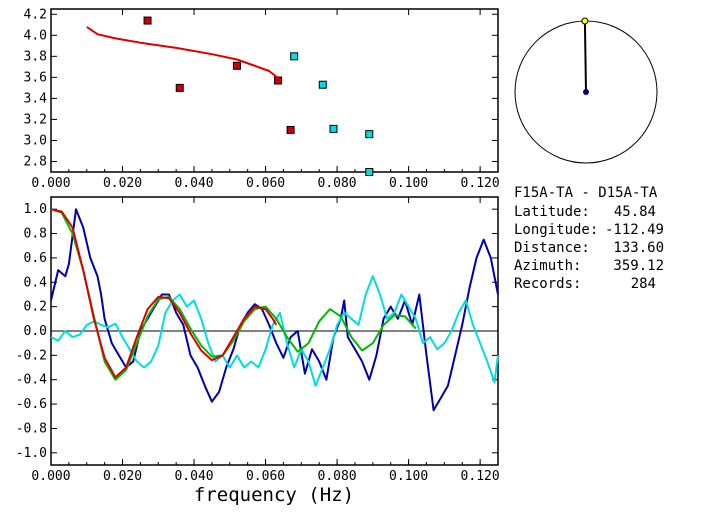  What do you see at coordinates (586, 193) in the screenshot?
I see `station-pair-title: F15A-TA - D15A-TA` at bounding box center [586, 193].